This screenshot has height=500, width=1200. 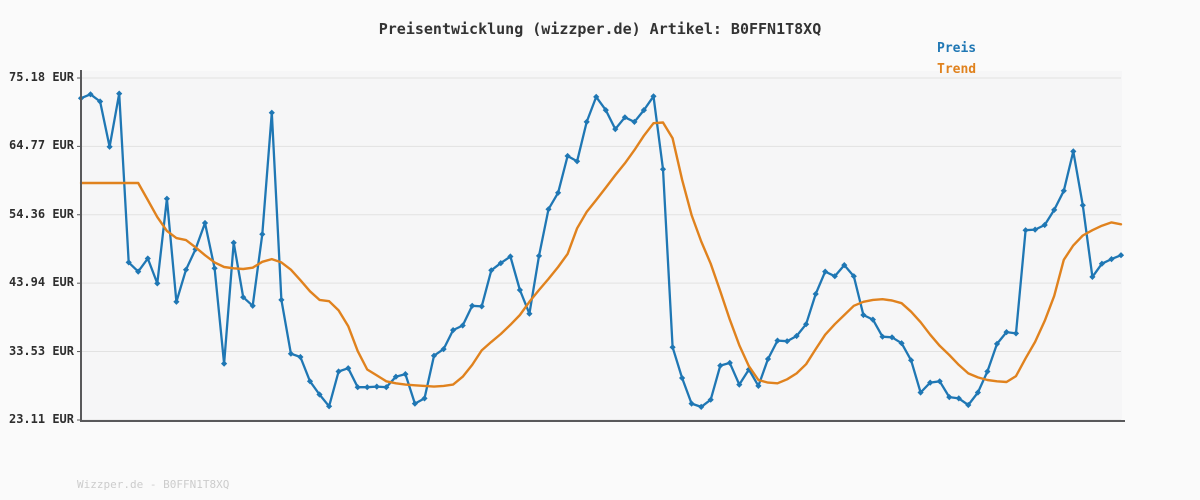 What do you see at coordinates (41, 419) in the screenshot?
I see `y-tick-label: 23.11 EUR` at bounding box center [41, 419].